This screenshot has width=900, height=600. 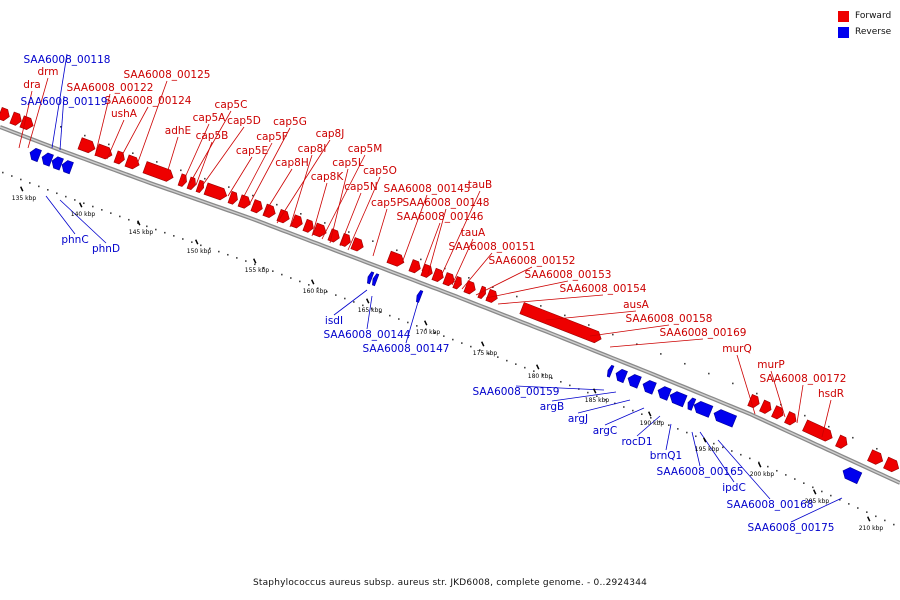 I want to click on tick-label: 160 kbp, so click(x=315, y=291).